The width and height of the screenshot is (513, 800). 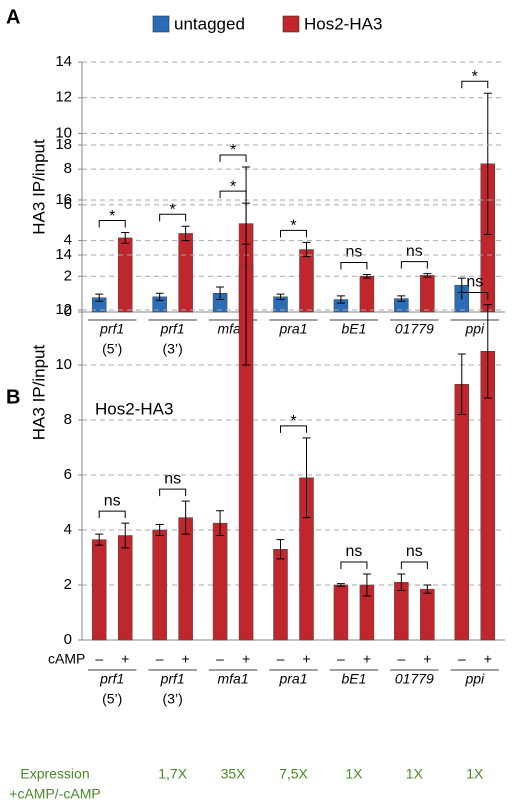 What do you see at coordinates (54, 774) in the screenshot?
I see `expression-label: Expression` at bounding box center [54, 774].